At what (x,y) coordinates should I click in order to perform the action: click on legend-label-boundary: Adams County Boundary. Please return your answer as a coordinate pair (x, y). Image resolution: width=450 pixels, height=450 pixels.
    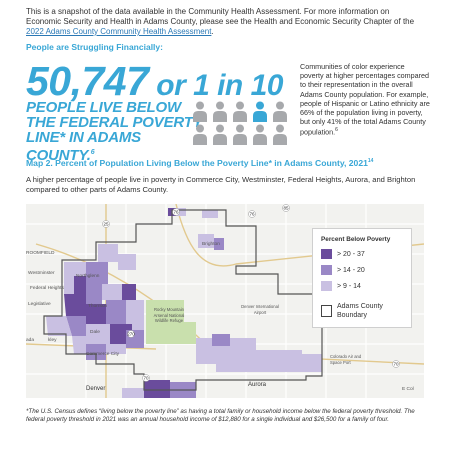
    Looking at the image, I should click on (360, 311).